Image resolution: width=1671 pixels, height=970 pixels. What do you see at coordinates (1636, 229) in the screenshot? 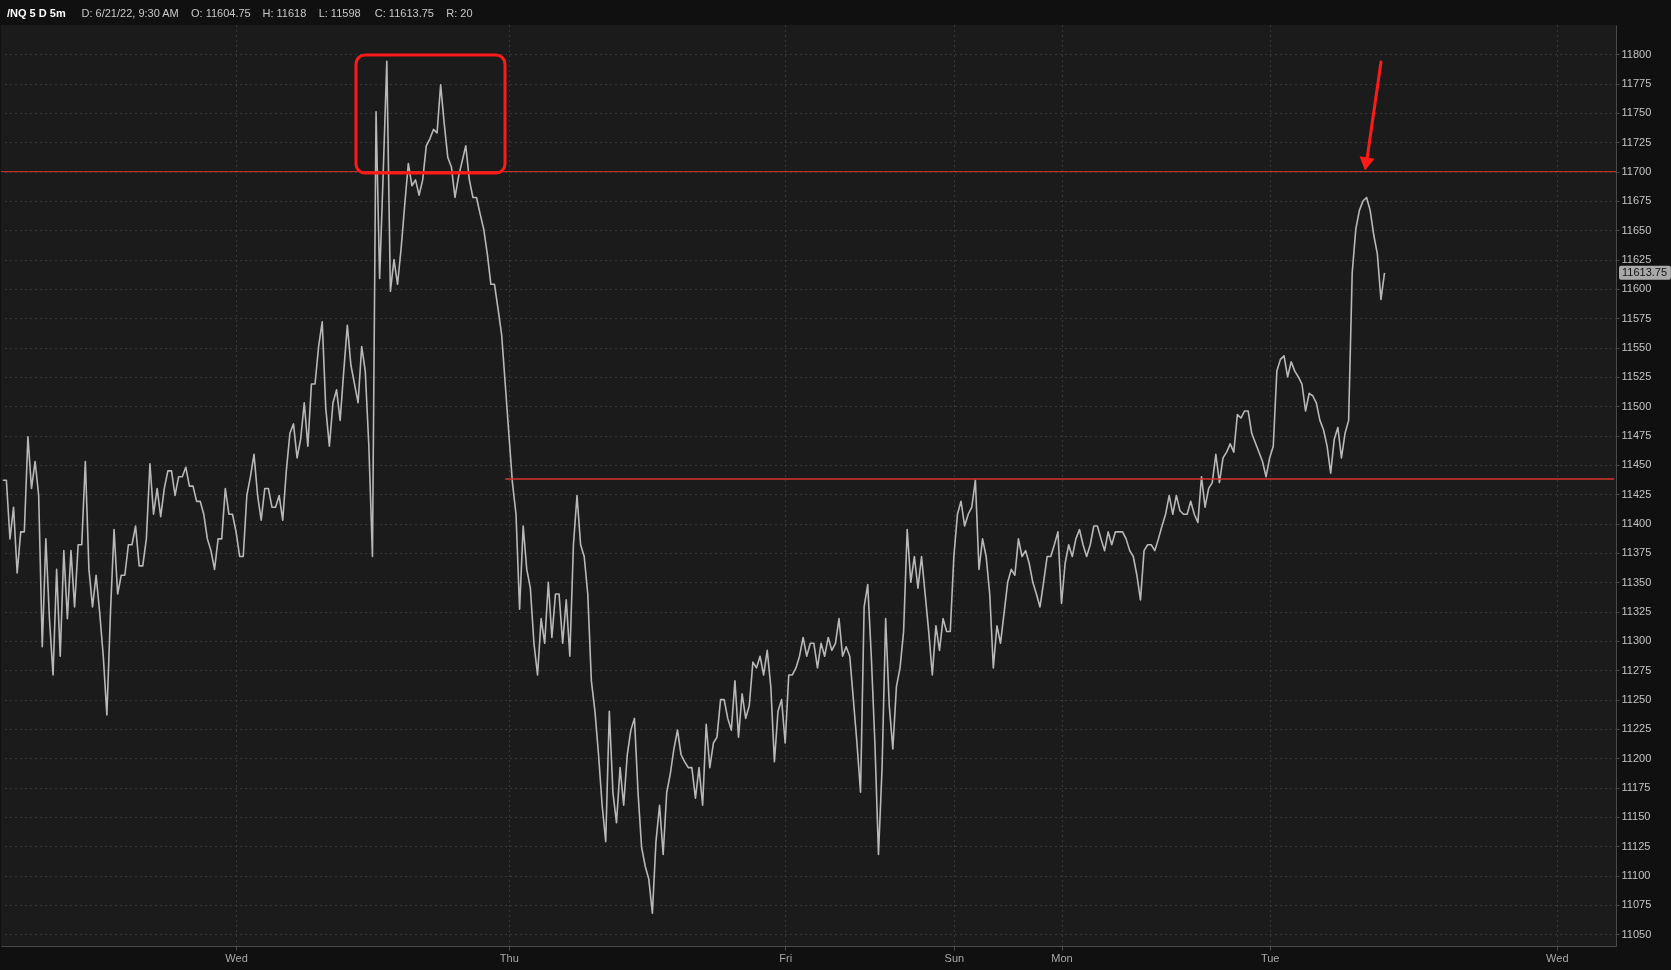
I see `y-tick-label: 11650` at bounding box center [1636, 229].